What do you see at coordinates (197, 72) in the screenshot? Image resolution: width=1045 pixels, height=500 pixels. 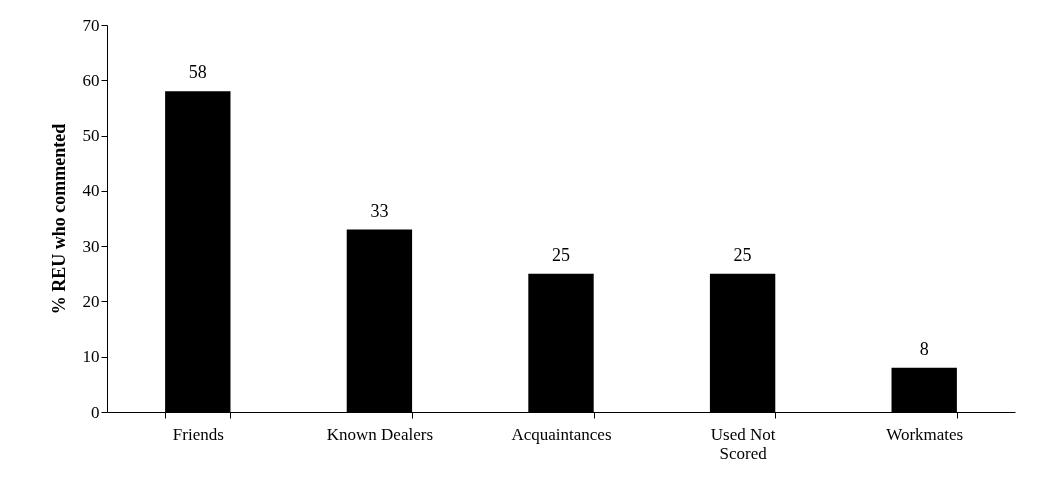 I see `data-label: 58` at bounding box center [197, 72].